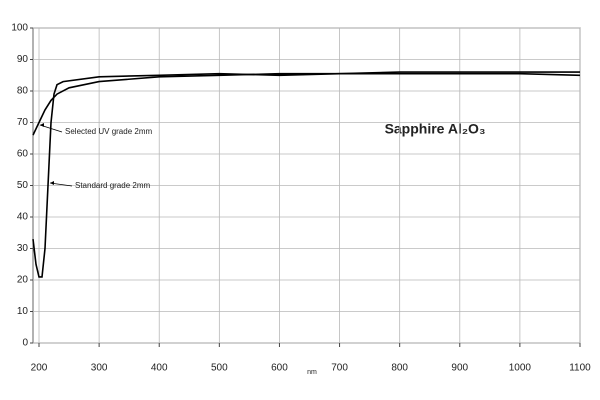 This screenshot has width=600, height=400. I want to click on x-tick-label: 400, so click(159, 368).